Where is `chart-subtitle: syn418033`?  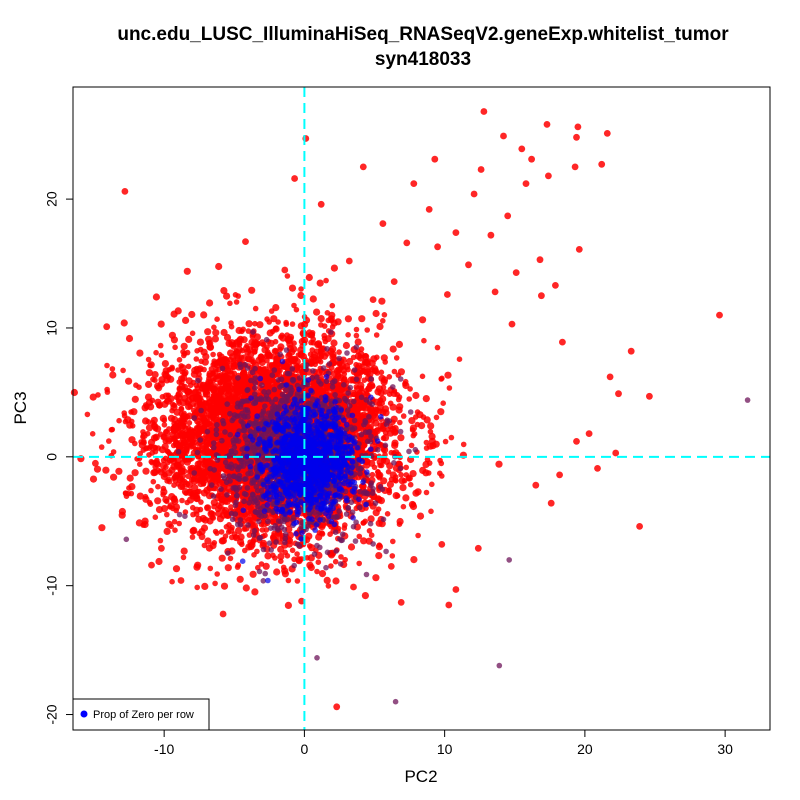
chart-subtitle: syn418033 is located at coordinates (423, 59).